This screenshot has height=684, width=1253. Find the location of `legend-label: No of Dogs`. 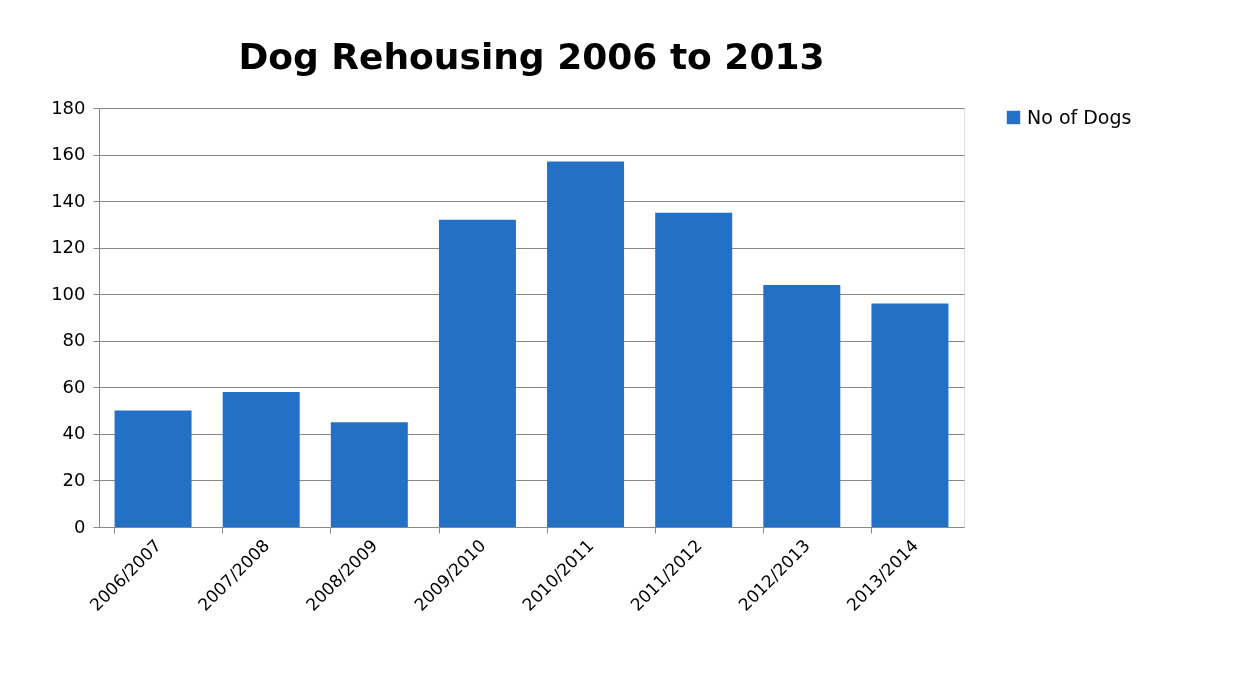

legend-label: No of Dogs is located at coordinates (1079, 116).